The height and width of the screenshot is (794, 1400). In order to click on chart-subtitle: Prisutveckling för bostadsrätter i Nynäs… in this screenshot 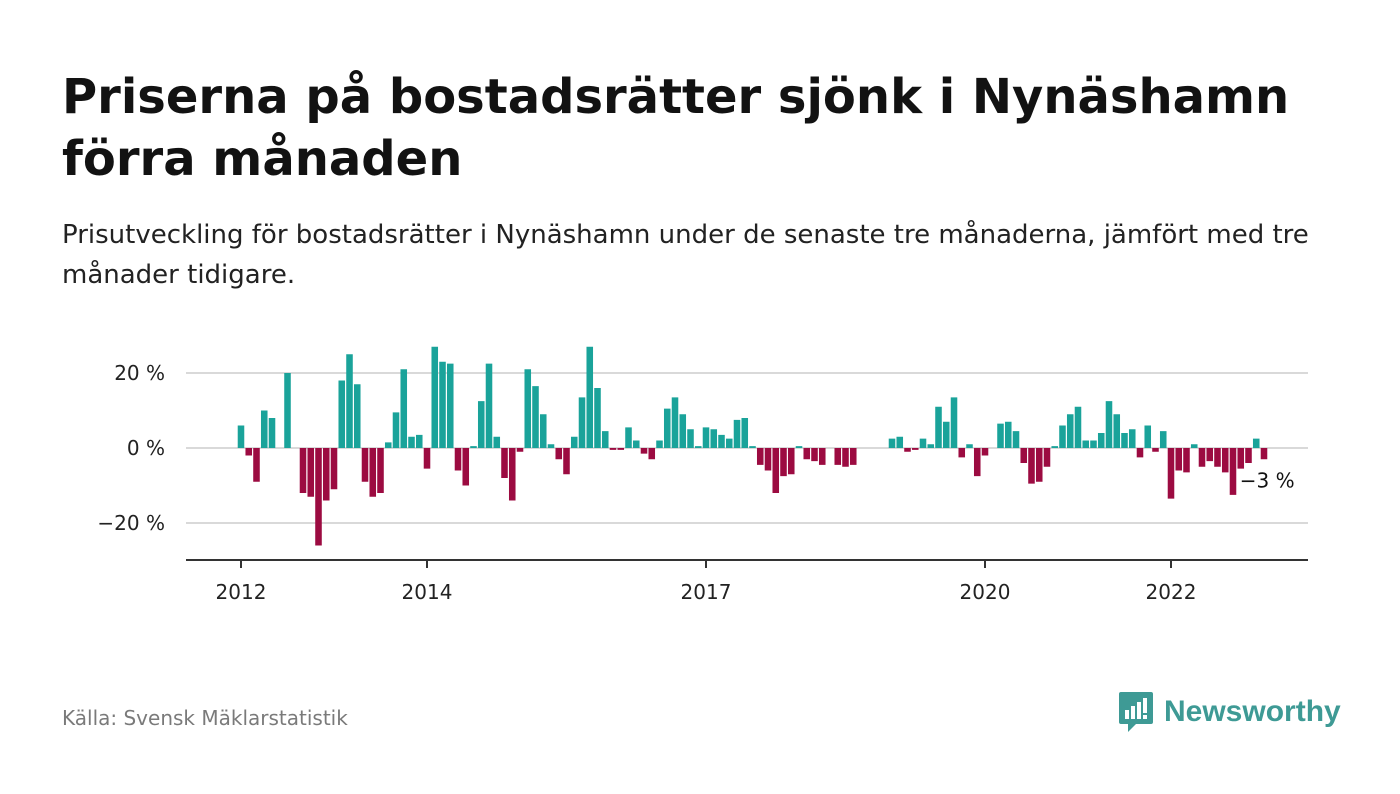, I will do `click(685, 255)`.